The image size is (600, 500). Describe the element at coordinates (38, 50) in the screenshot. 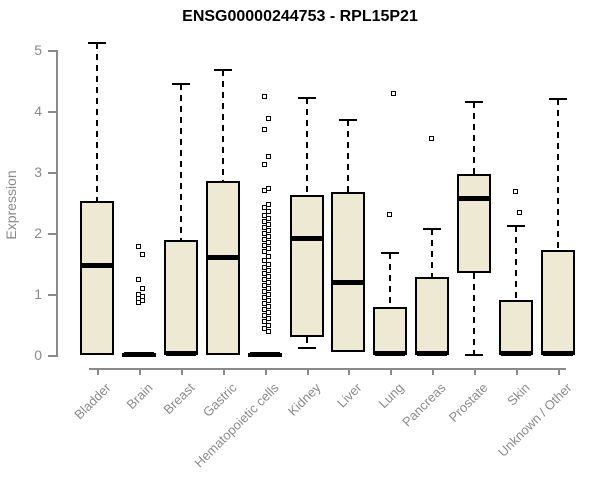

I see `y-tick-label: 5` at that location.